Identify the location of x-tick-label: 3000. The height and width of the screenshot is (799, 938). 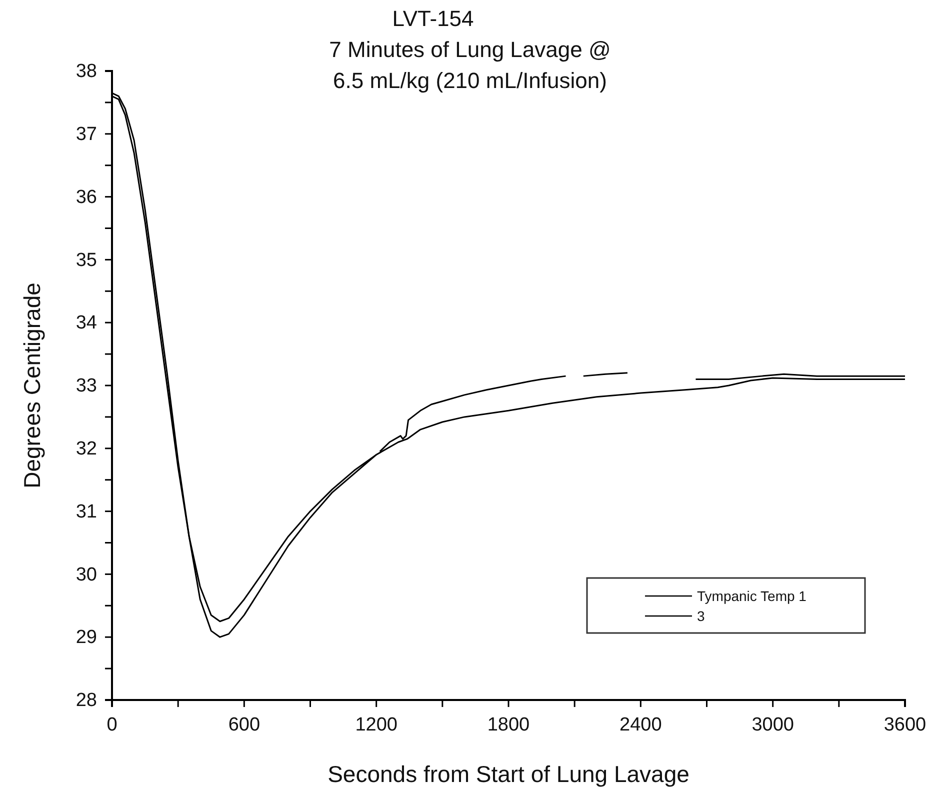
(773, 725).